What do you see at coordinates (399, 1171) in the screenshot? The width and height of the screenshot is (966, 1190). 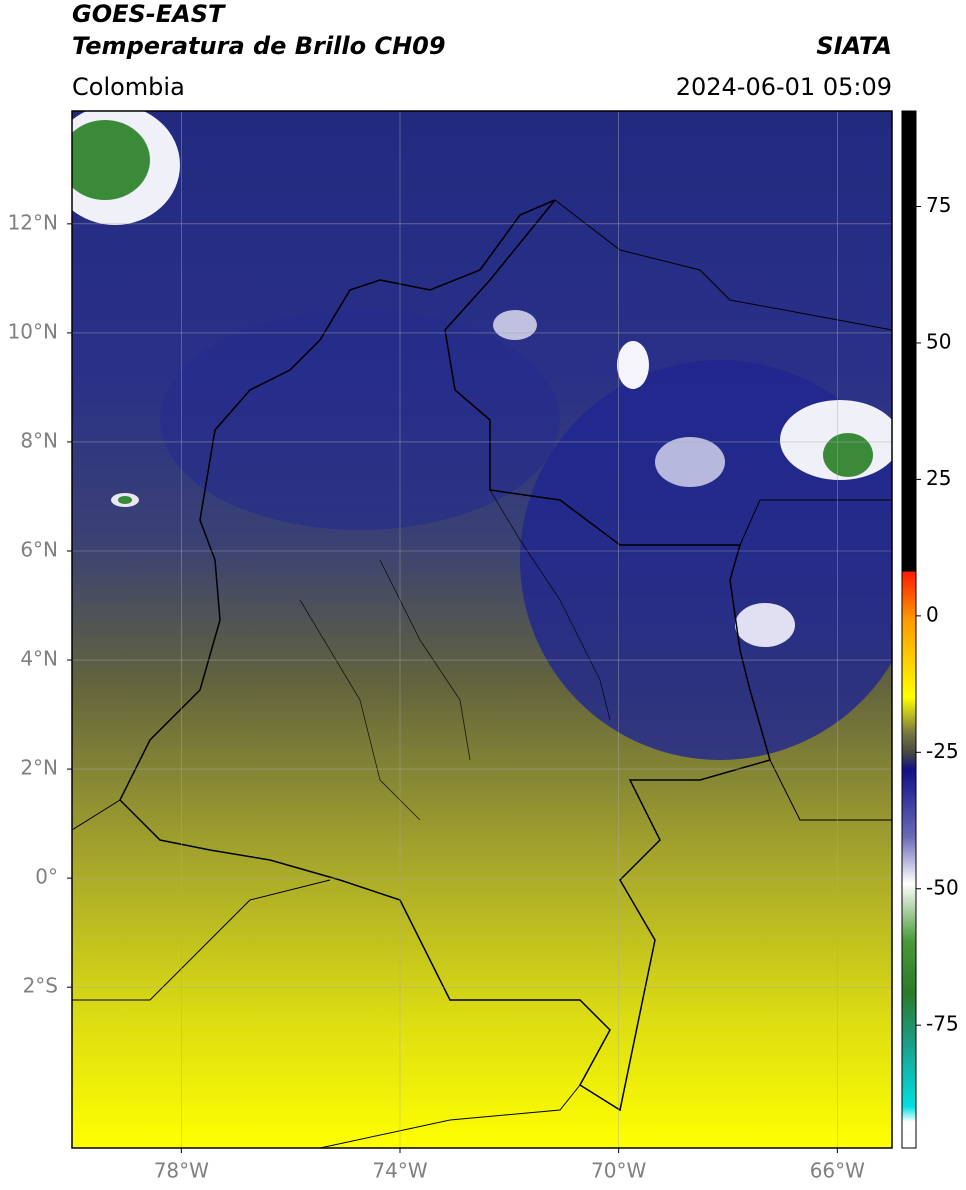 I see `lon-tick-label: 74°W` at bounding box center [399, 1171].